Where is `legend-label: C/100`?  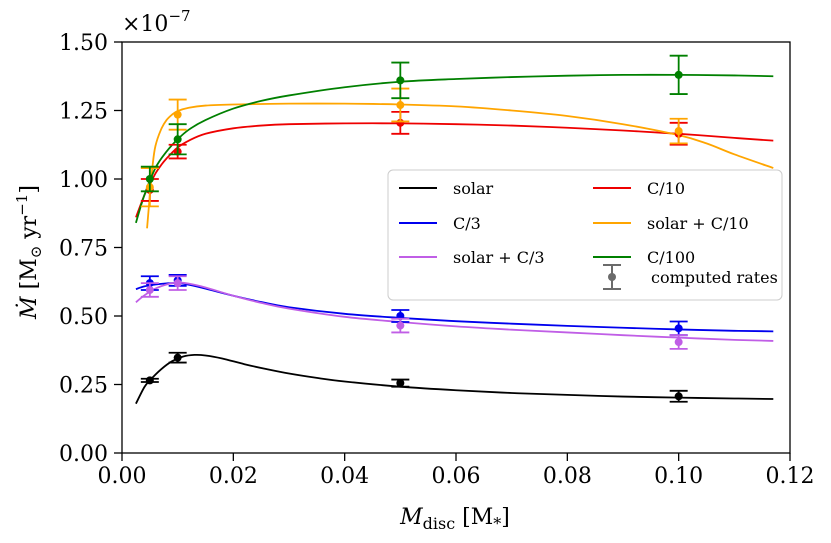 legend-label: C/100 is located at coordinates (671, 257).